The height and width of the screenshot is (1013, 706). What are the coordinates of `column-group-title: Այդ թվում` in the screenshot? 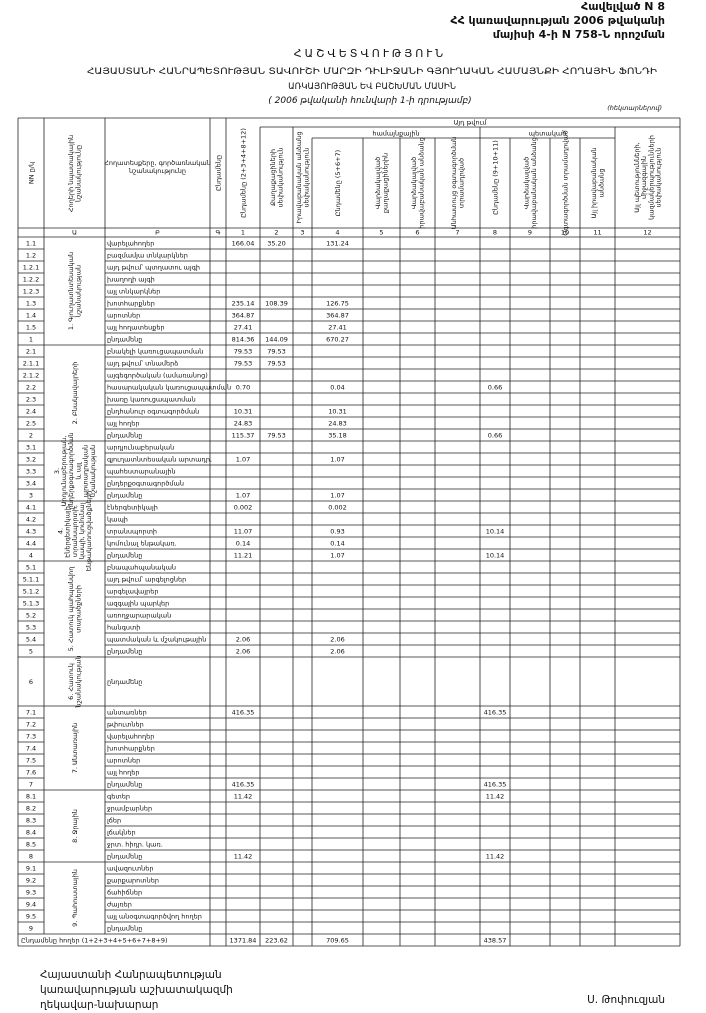 It's located at (470, 123).